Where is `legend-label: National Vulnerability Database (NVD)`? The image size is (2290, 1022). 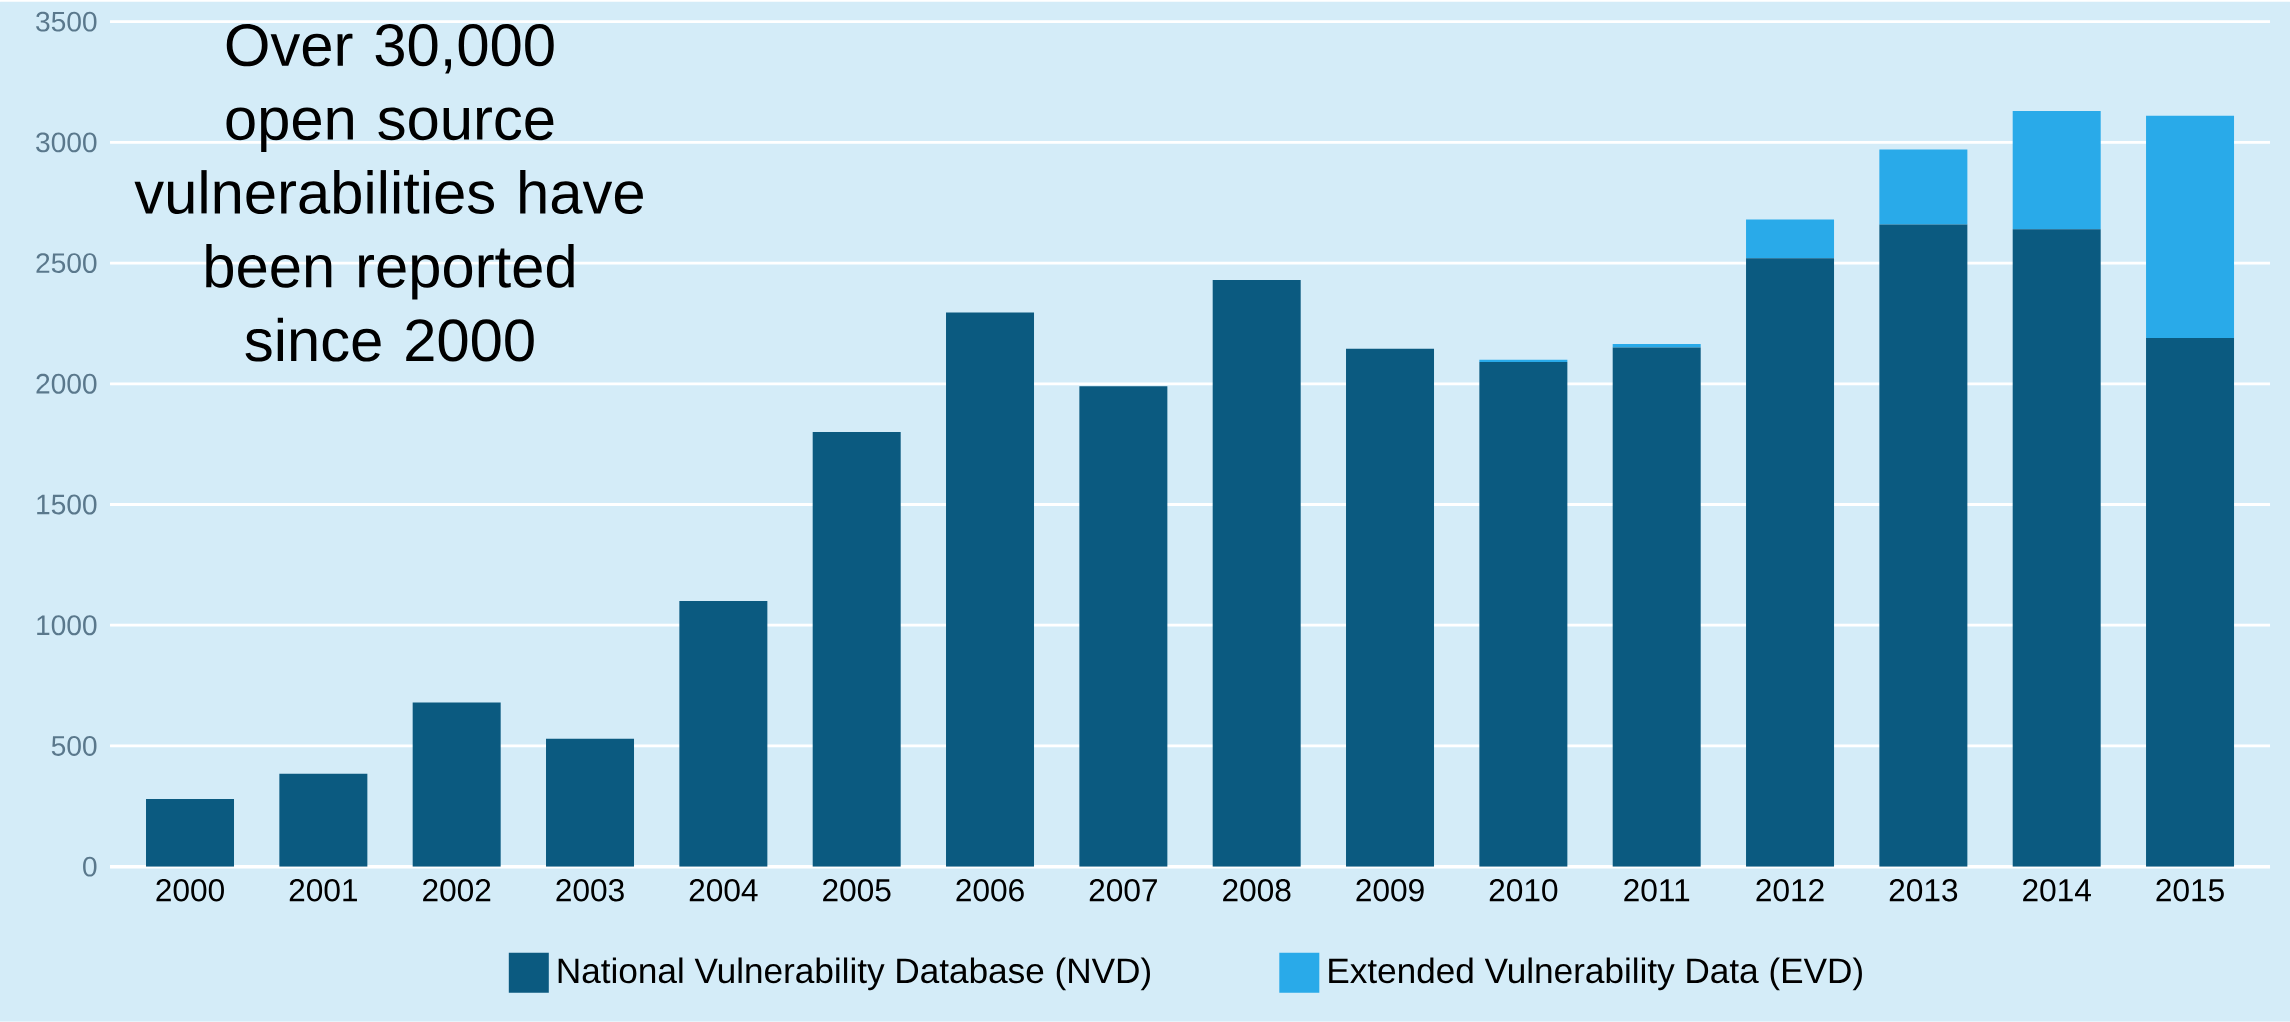
legend-label: National Vulnerability Database (NVD) is located at coordinates (854, 974).